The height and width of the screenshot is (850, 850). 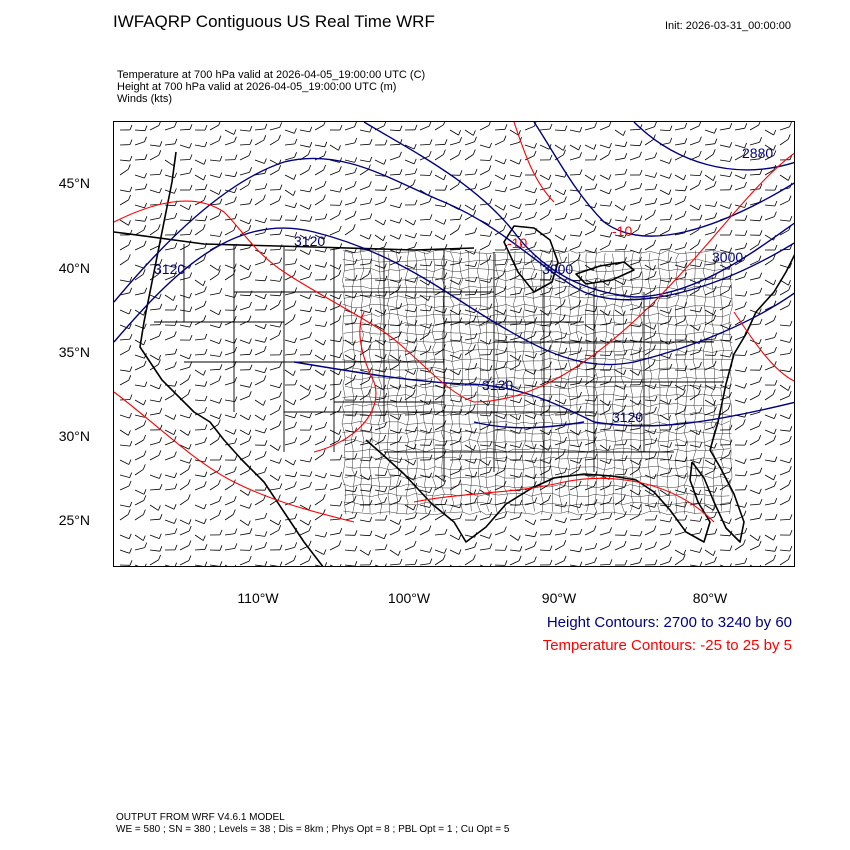 I want to click on height-contour, so click(x=454, y=230).